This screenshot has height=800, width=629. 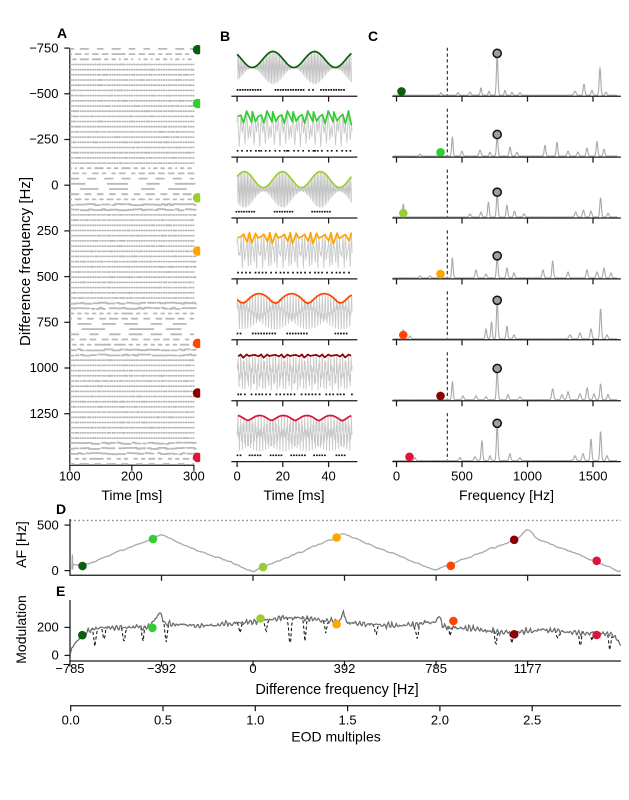 What do you see at coordinates (528, 668) in the screenshot?
I see `svg-text: 1177` at bounding box center [528, 668].